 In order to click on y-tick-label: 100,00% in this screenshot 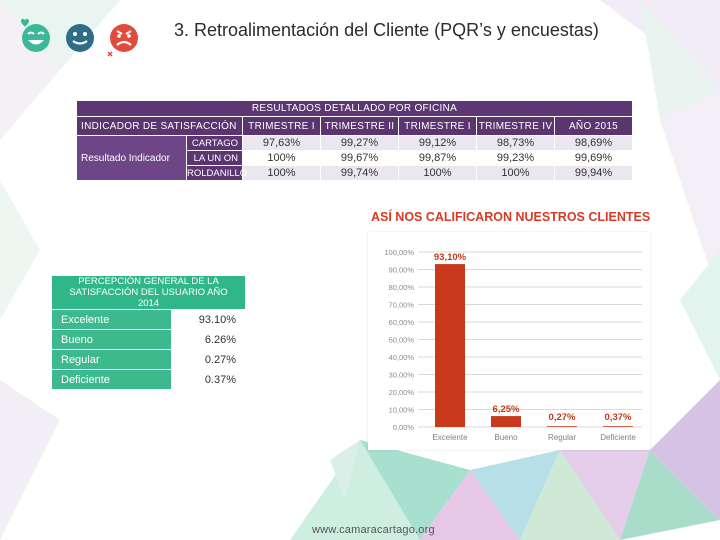, I will do `click(399, 252)`.